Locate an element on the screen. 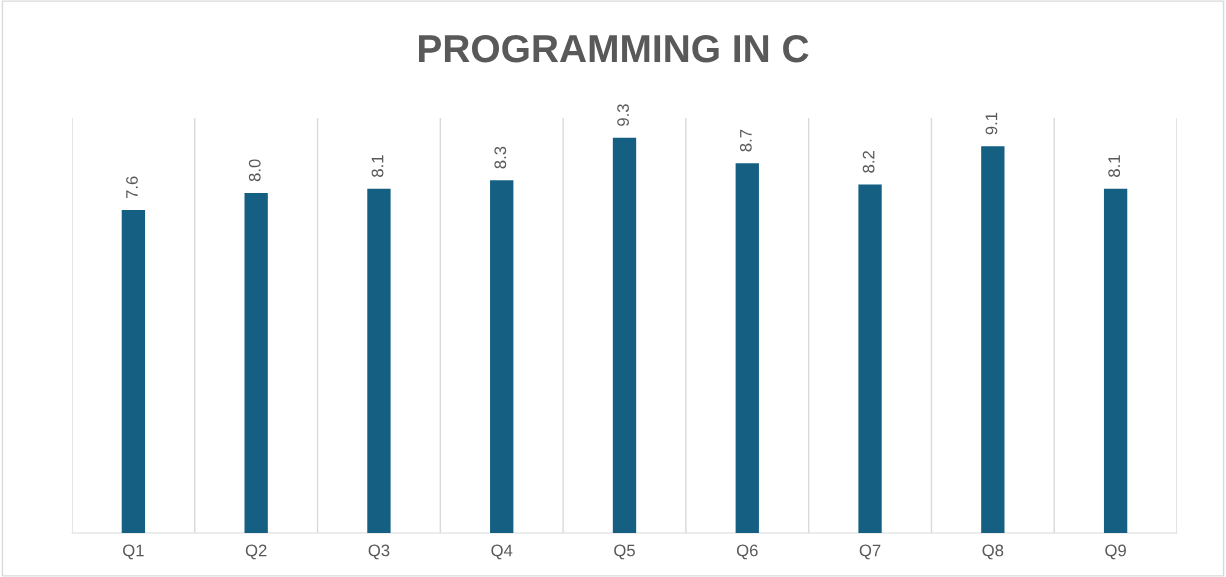  data-label: 8.7 is located at coordinates (745, 140).